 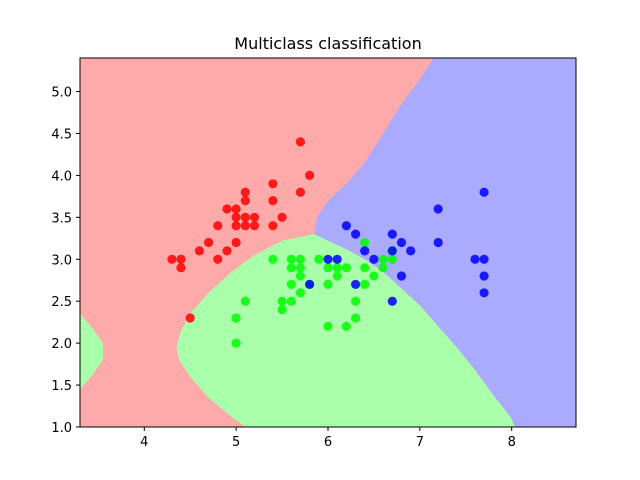 What do you see at coordinates (144, 442) in the screenshot?
I see `x-tick-label: 4` at bounding box center [144, 442].